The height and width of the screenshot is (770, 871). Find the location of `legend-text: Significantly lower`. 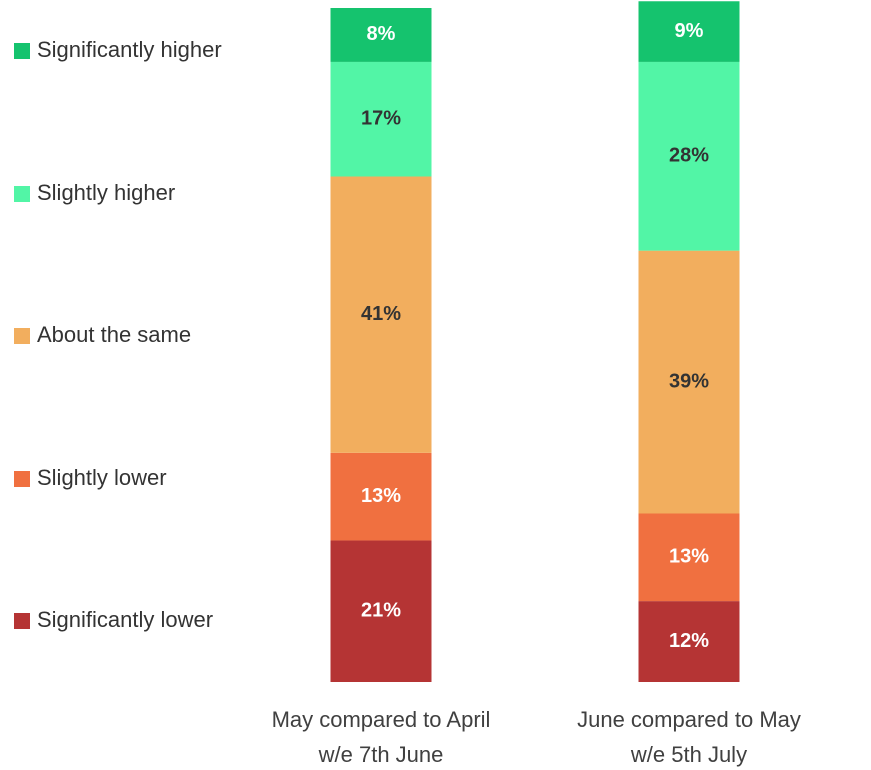

legend-text: Significantly lower is located at coordinates (125, 619).